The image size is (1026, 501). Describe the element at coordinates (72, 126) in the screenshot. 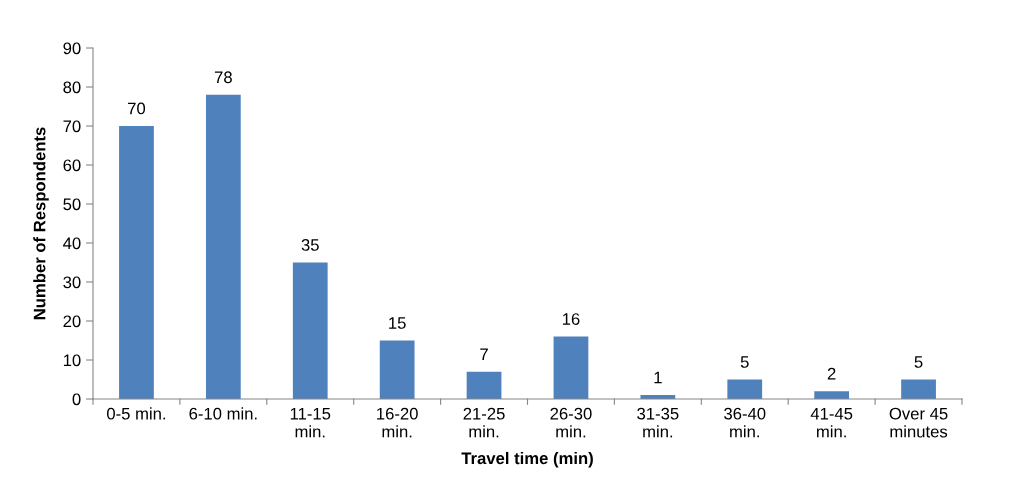

I see `y-tick-label: 70` at that location.